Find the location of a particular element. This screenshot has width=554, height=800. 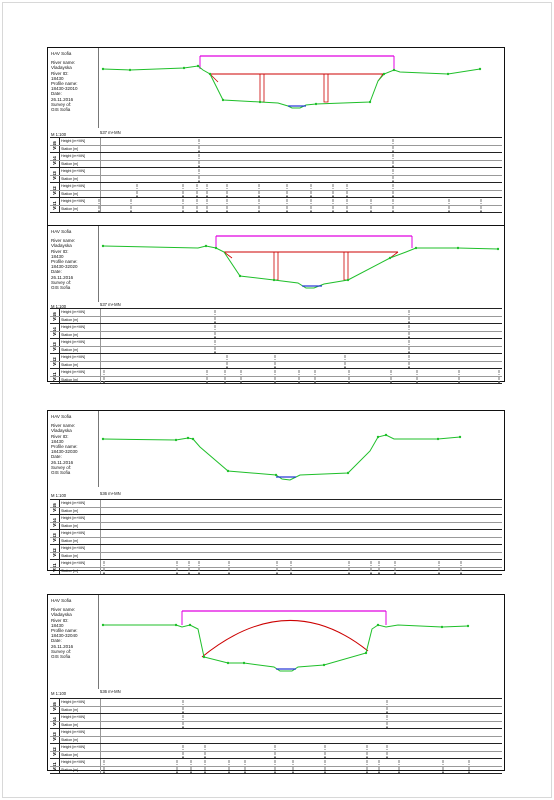

vs-group-vs5: VS5 Height [m+MN] Station [m] is located at coordinates (276, 507).